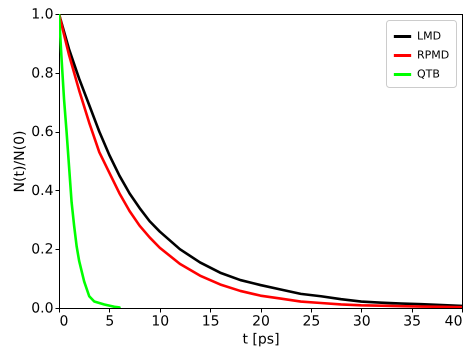  Describe the element at coordinates (429, 36) in the screenshot. I see `legend-label: LMD` at that location.